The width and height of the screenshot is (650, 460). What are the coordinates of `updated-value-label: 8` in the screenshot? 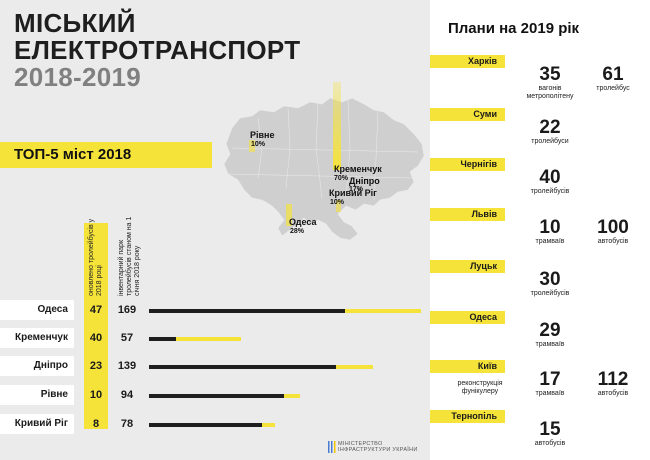 It's located at (96, 424).